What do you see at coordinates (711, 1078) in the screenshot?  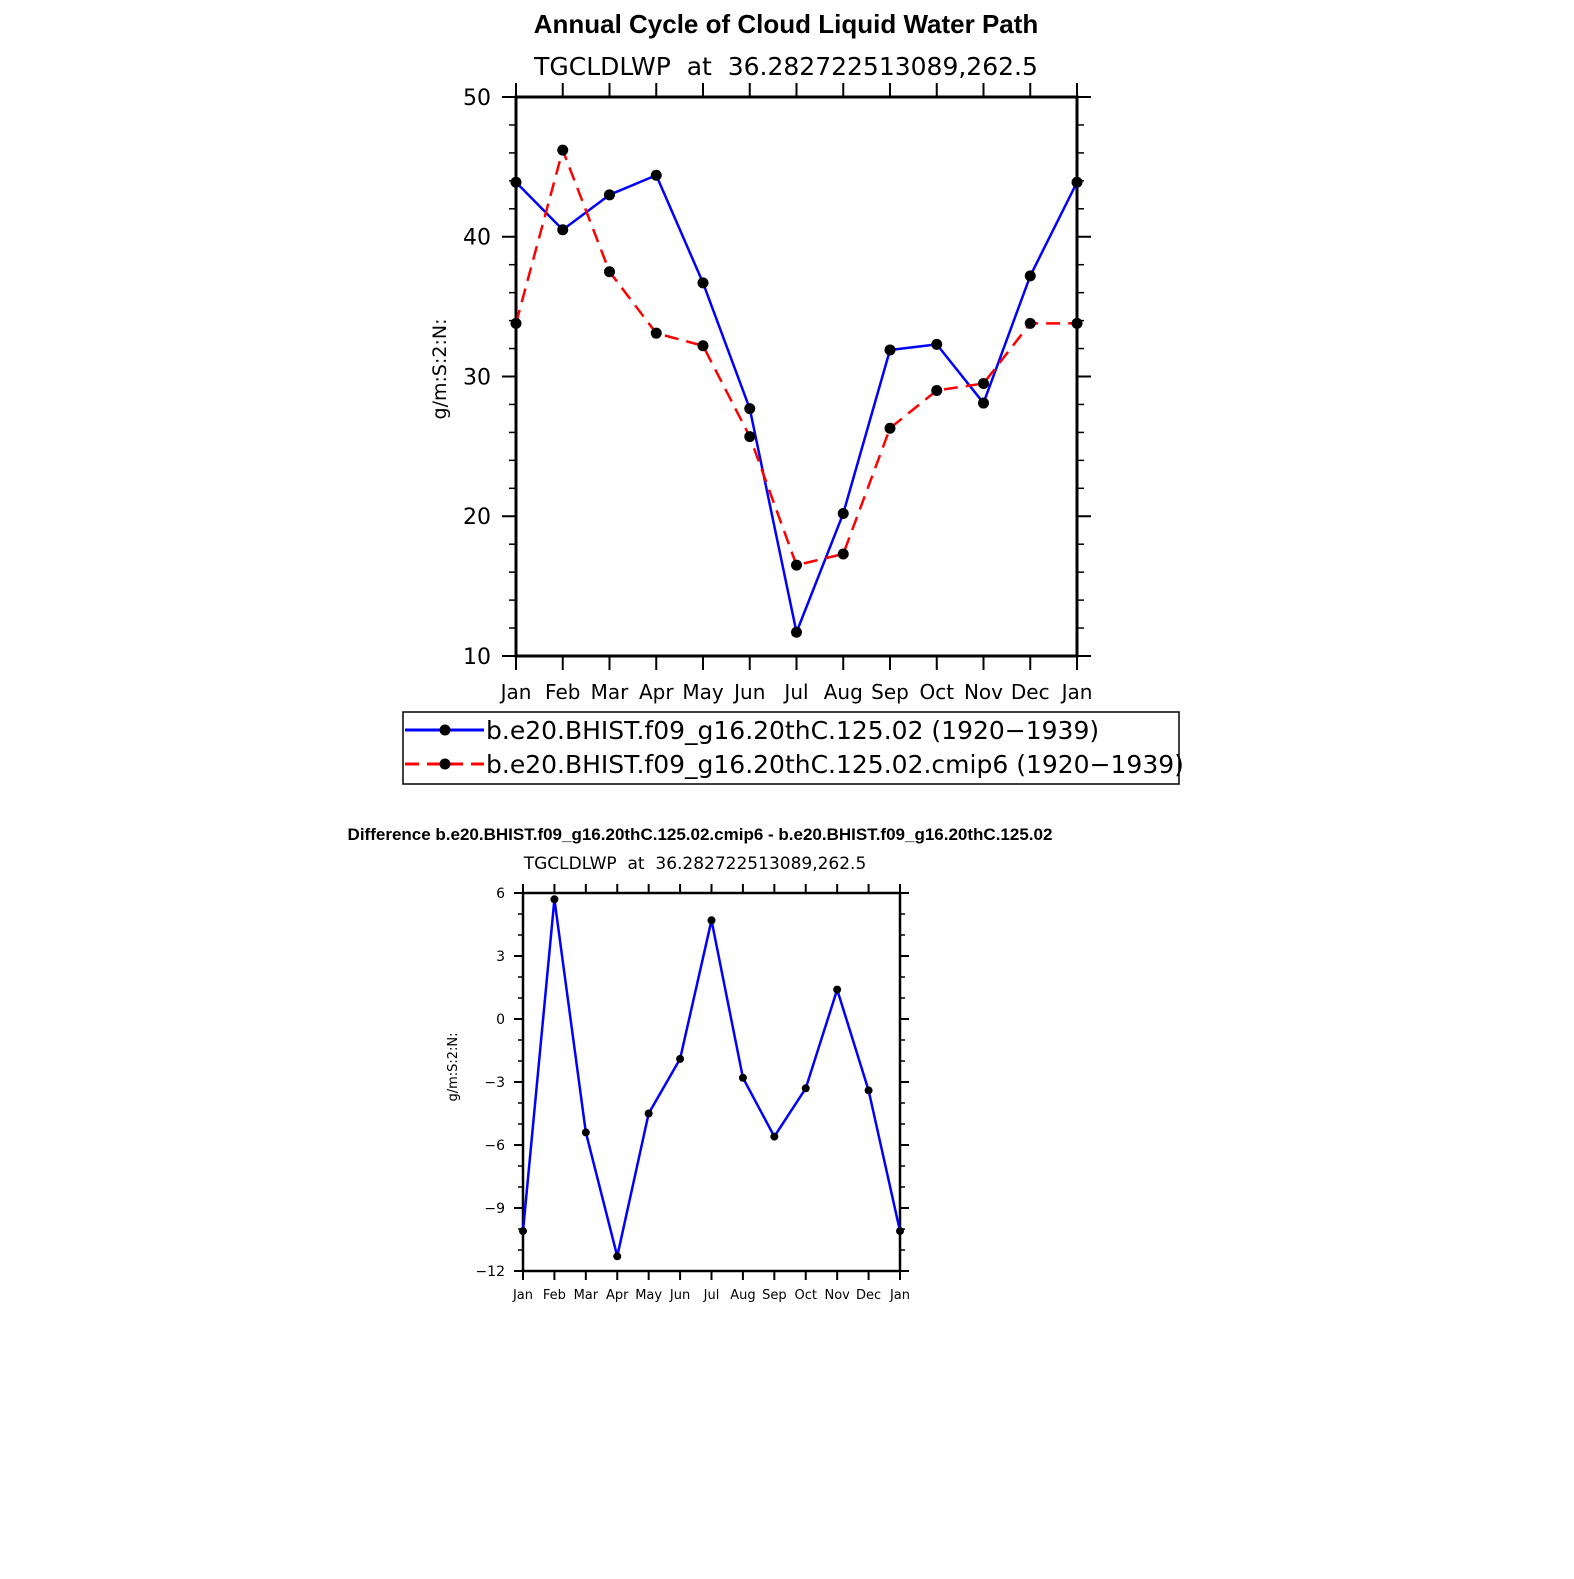 I see `chart2-series-1-line` at bounding box center [711, 1078].